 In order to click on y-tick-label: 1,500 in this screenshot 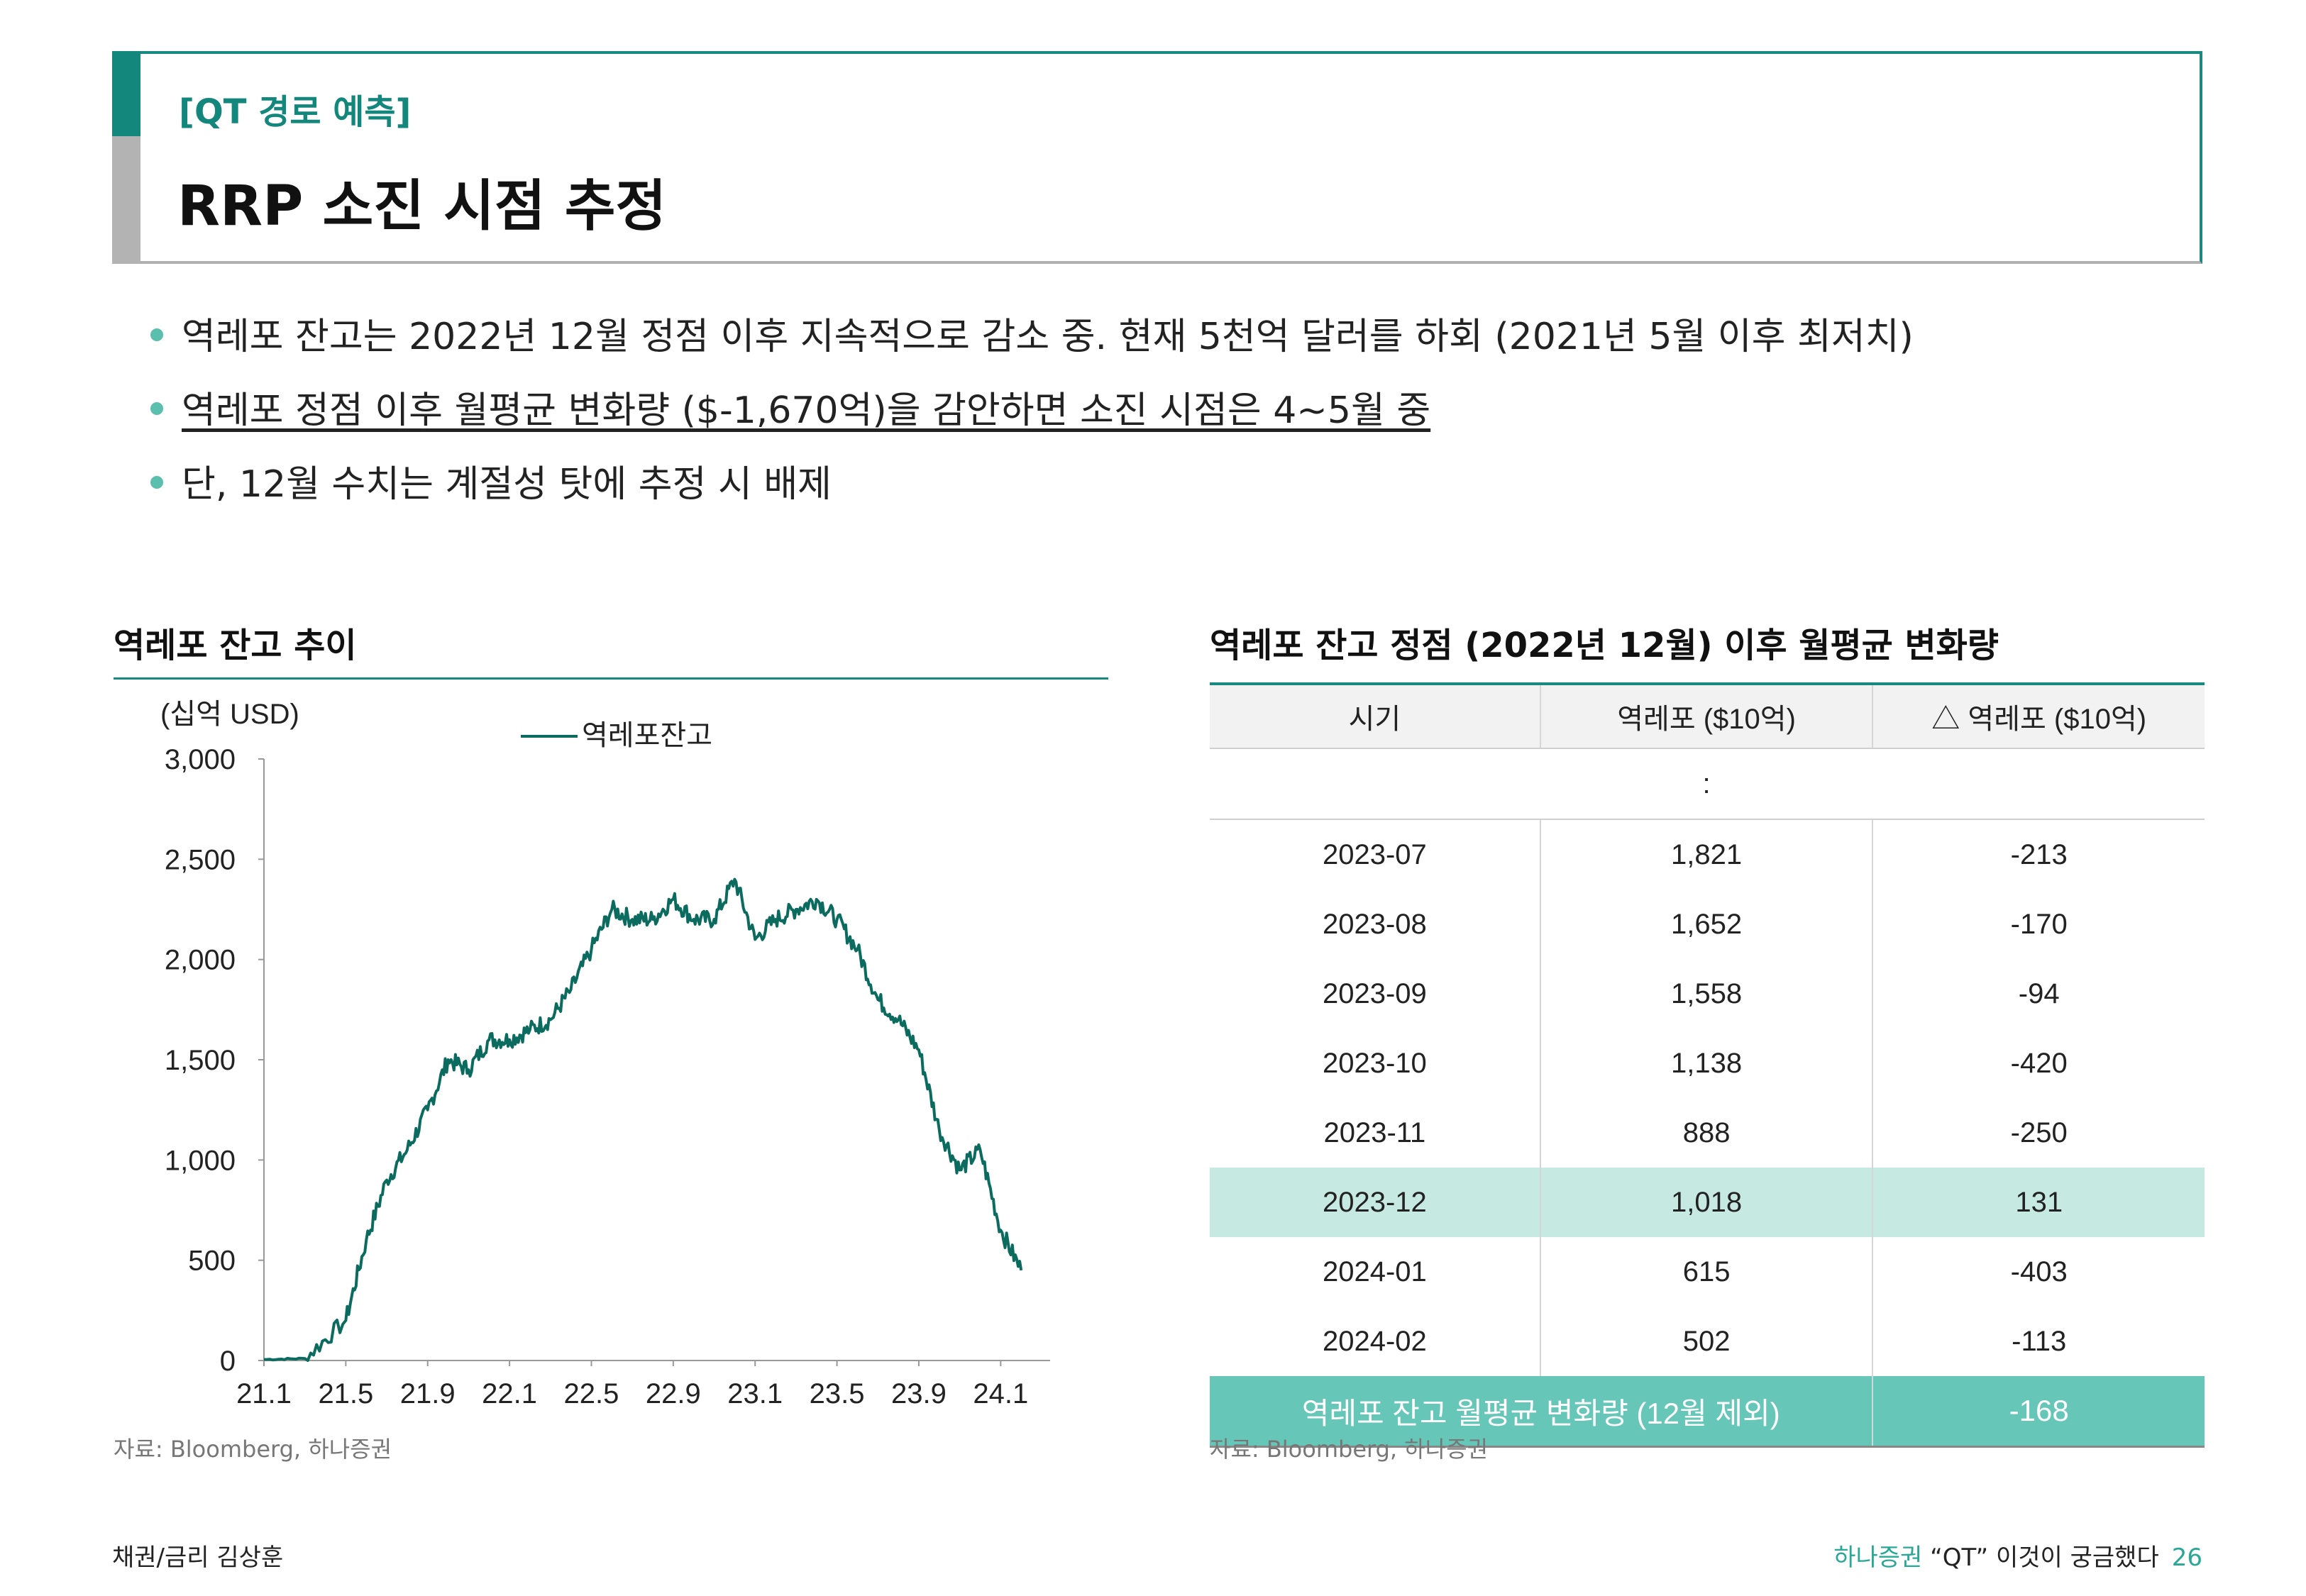, I will do `click(200, 1060)`.